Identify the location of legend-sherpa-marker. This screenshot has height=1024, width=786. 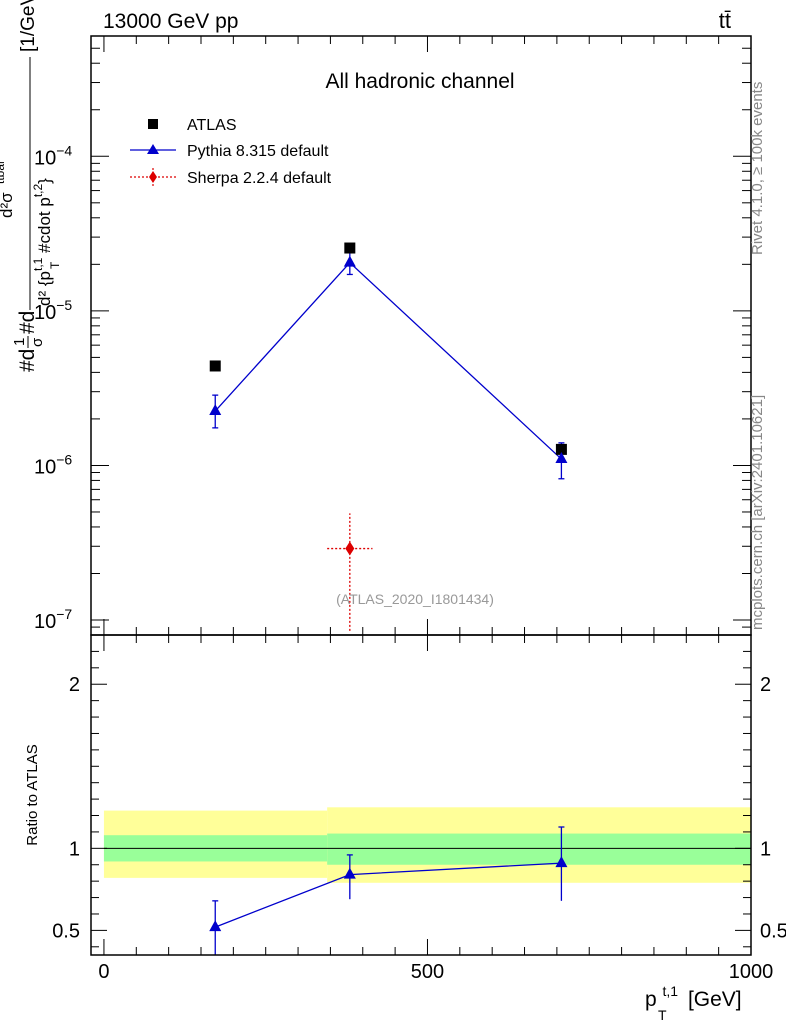
(153, 177).